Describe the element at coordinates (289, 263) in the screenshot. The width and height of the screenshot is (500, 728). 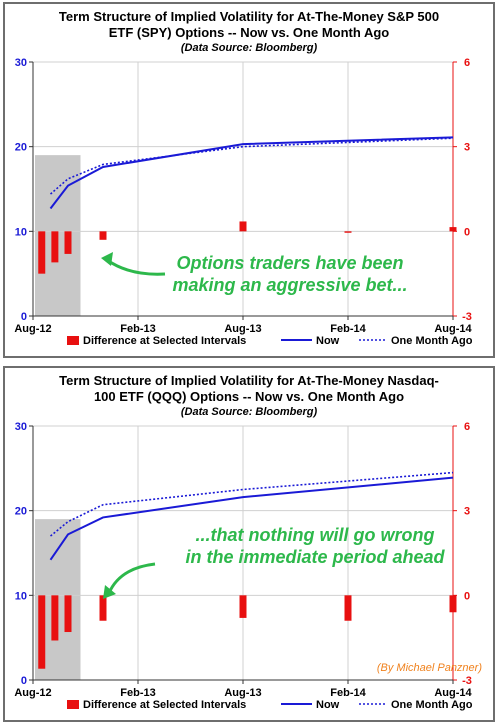
I see `annotation-text: Options traders have been` at that location.